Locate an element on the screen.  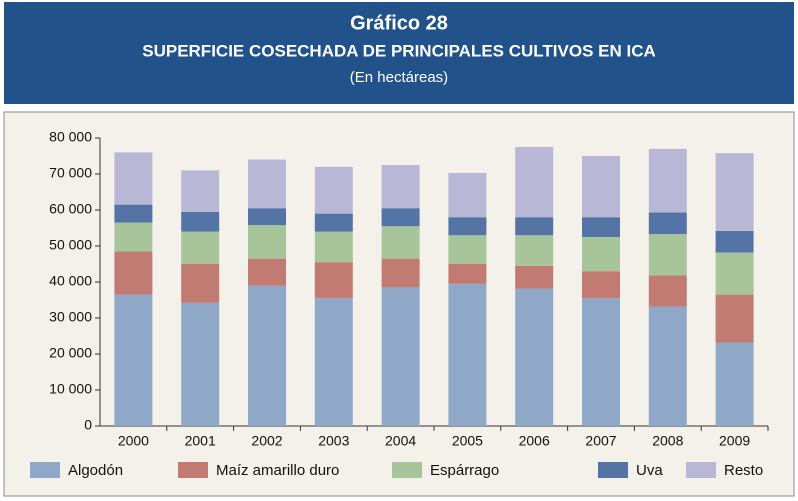
y-tick-label: 40 000 is located at coordinates (70, 281).